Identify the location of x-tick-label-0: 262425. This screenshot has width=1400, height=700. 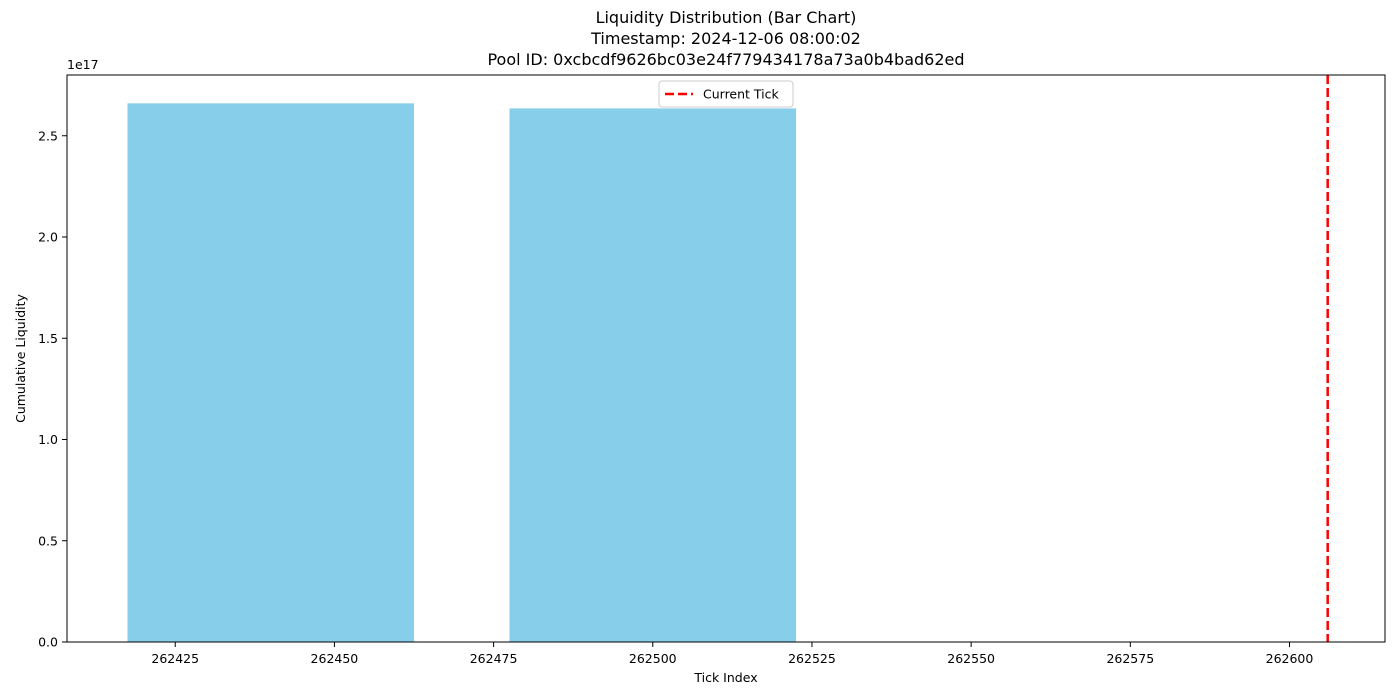
(175, 658).